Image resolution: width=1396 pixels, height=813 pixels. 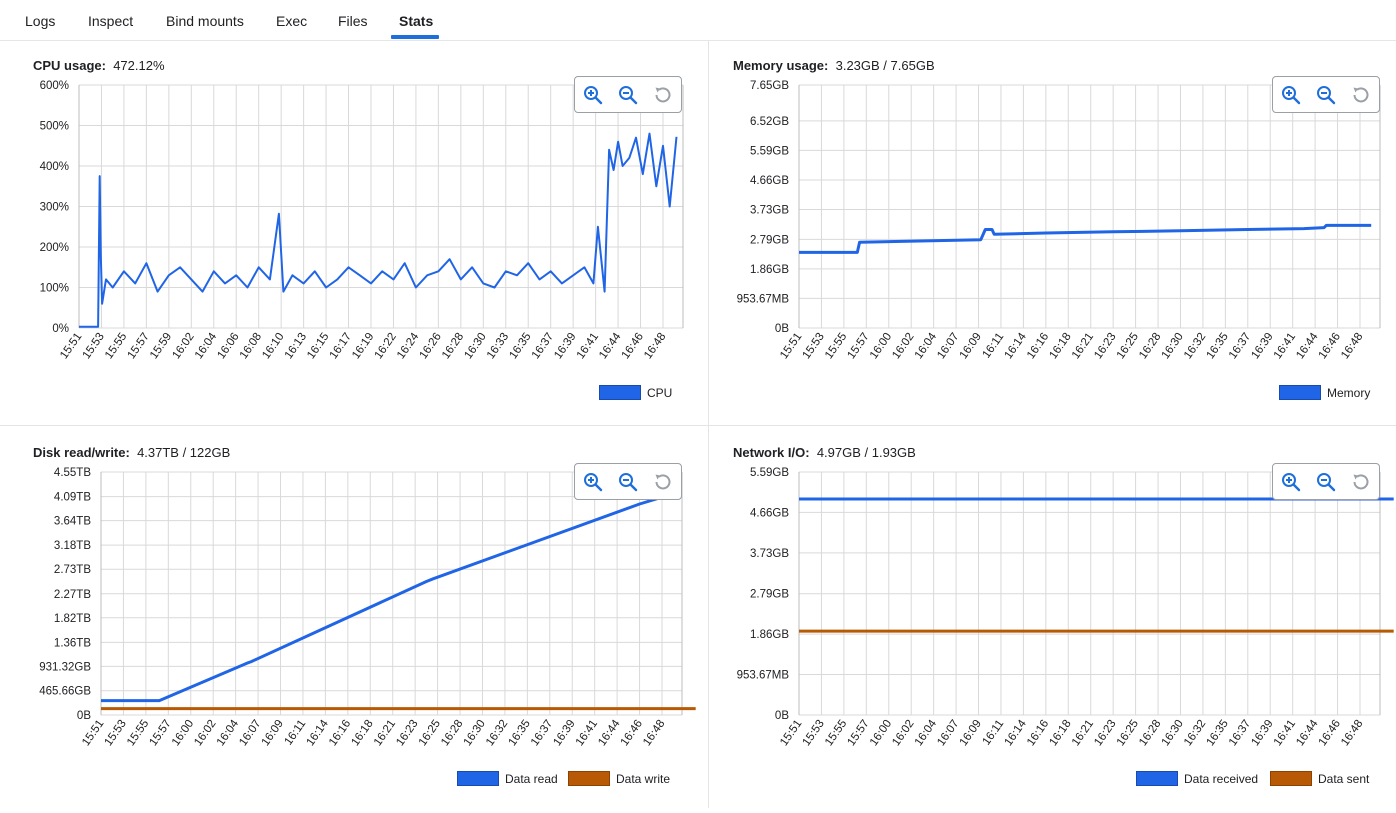 I want to click on y-tick-label: 4.66GB, so click(x=769, y=513).